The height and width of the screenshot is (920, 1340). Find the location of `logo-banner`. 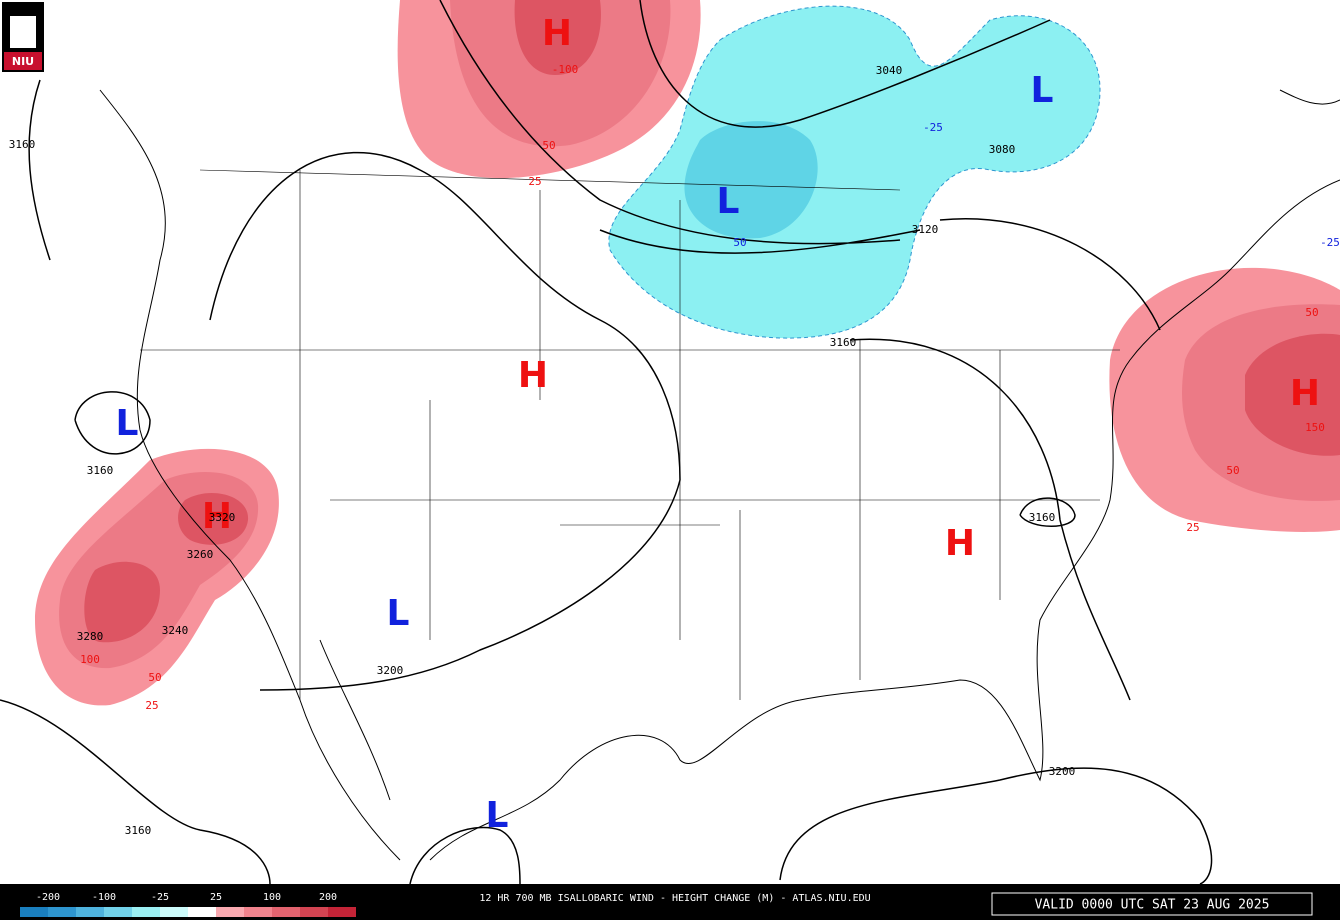

logo-banner is located at coordinates (23, 61).